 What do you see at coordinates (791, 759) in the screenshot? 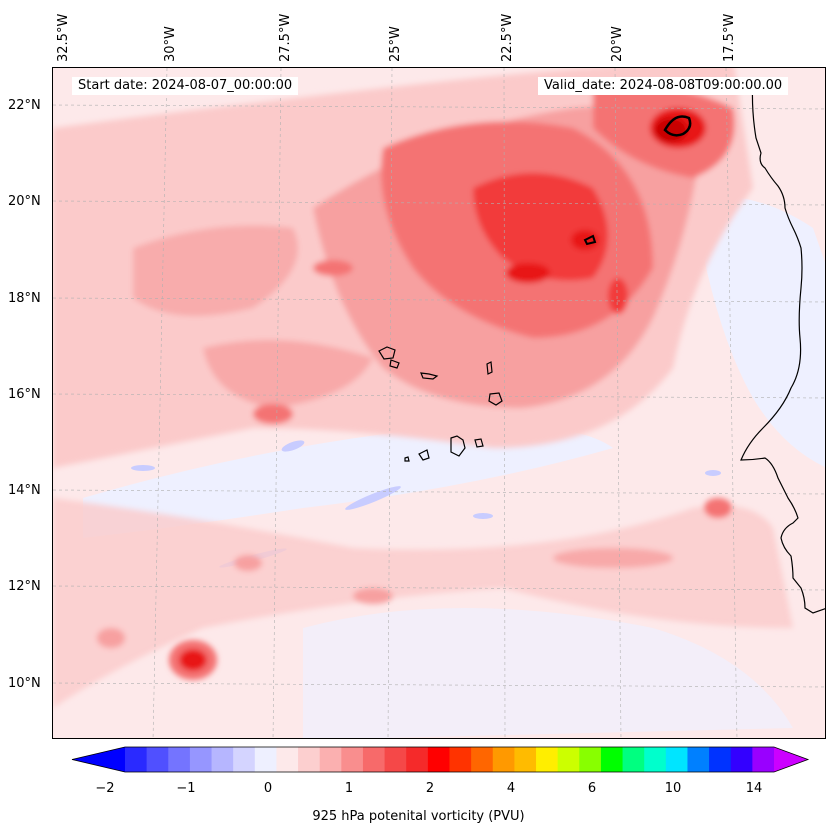
I see `colorbar-arrow-high` at bounding box center [791, 759].